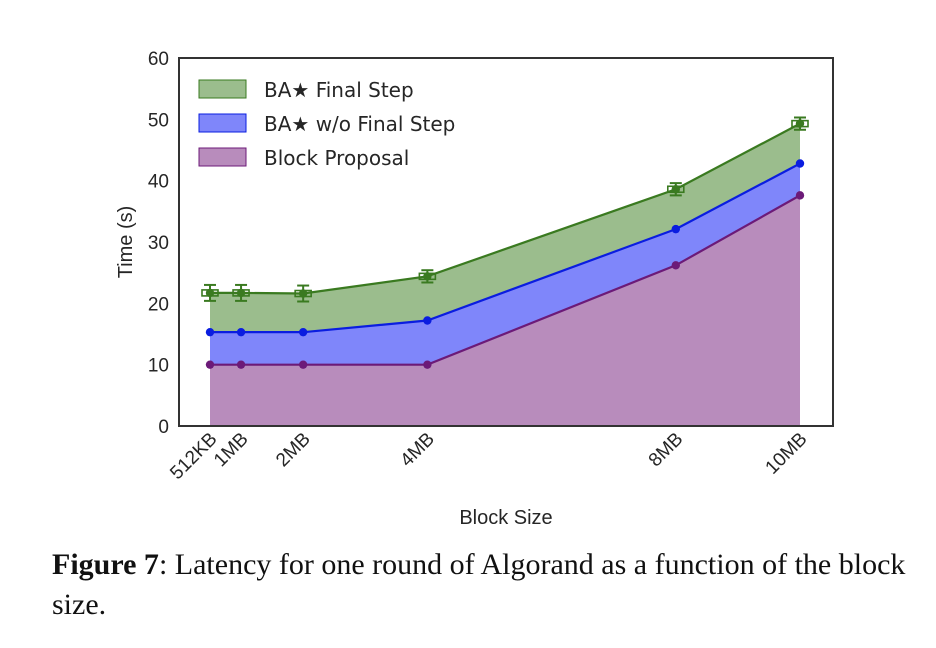  Describe the element at coordinates (787, 454) in the screenshot. I see `x-tick-label: 10MB` at that location.